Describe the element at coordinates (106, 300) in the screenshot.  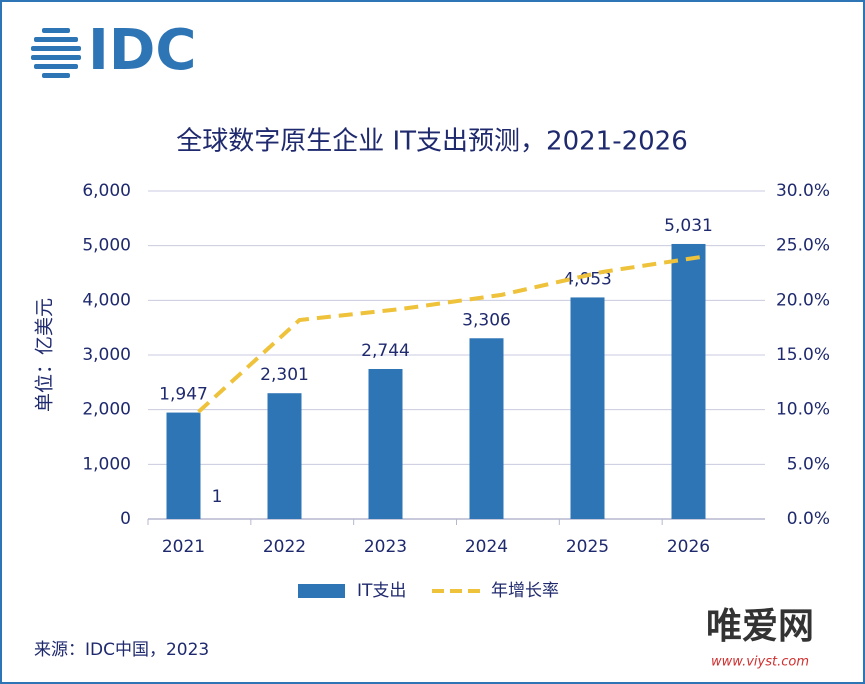
I see `y-tick-label: 4,000` at that location.